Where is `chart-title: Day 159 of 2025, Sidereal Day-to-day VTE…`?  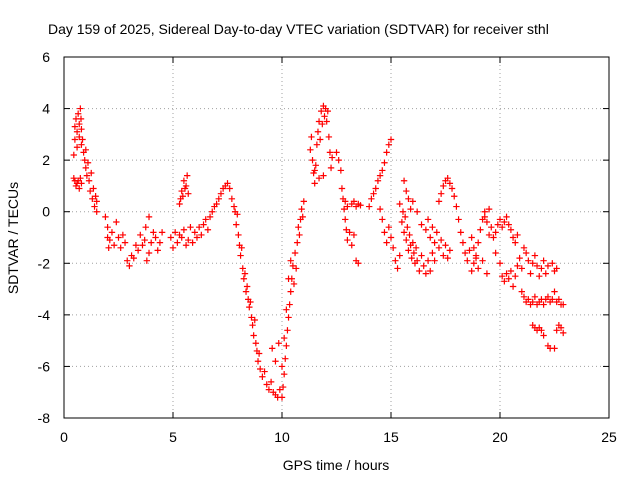 chart-title: Day 159 of 2025, Sidereal Day-to-day VTE… is located at coordinates (298, 29).